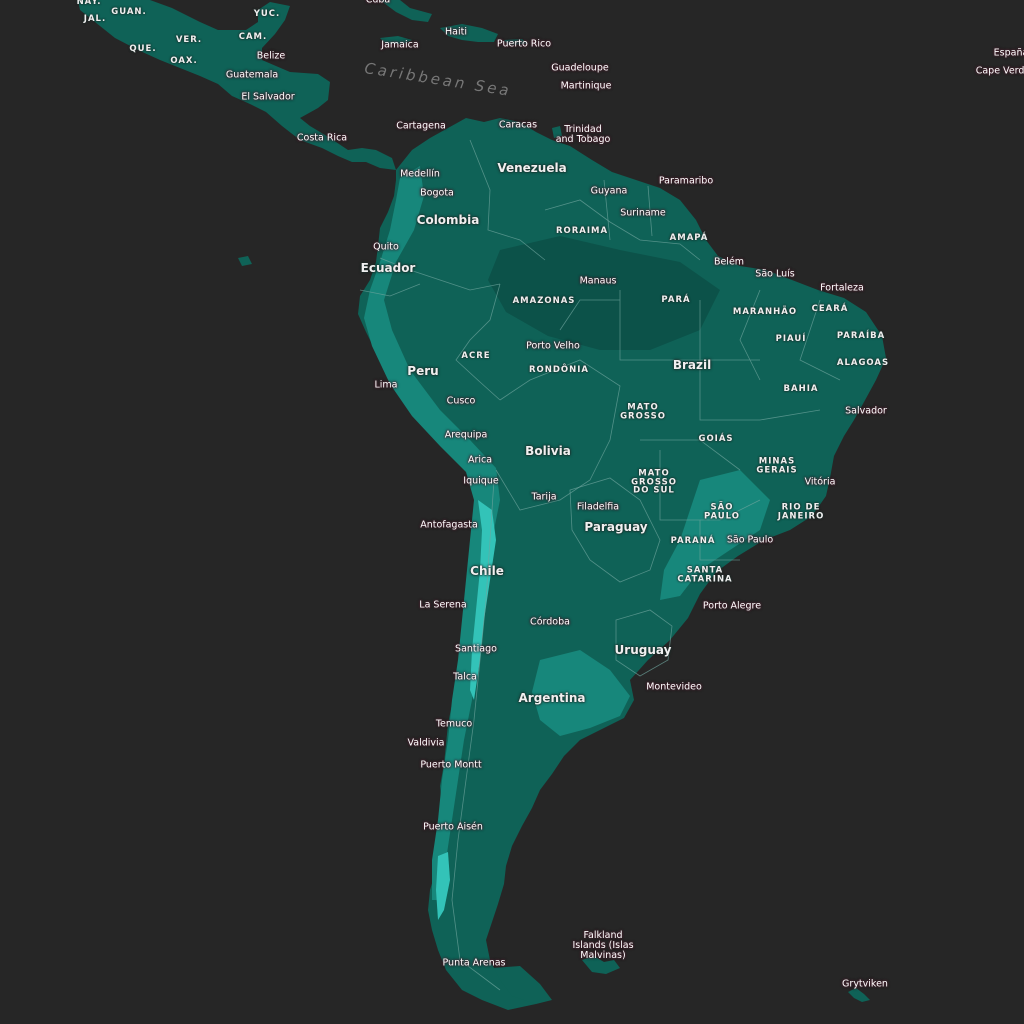 The height and width of the screenshot is (1024, 1024). I want to click on city-label: Córdoba, so click(550, 622).